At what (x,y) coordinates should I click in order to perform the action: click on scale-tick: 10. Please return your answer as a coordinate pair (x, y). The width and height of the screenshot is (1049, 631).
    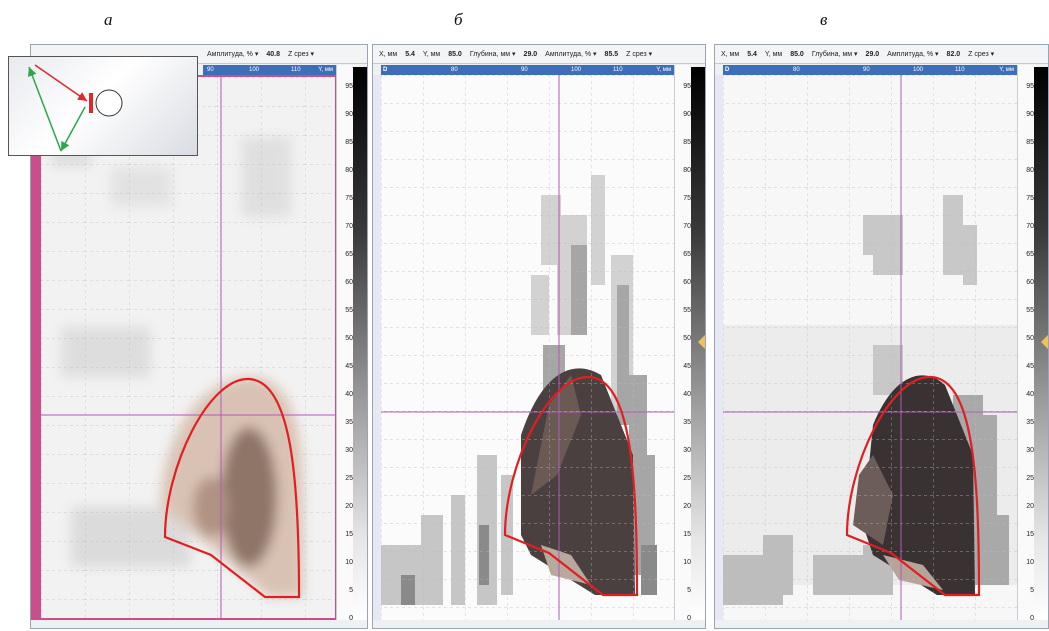
    Looking at the image, I should click on (687, 562).